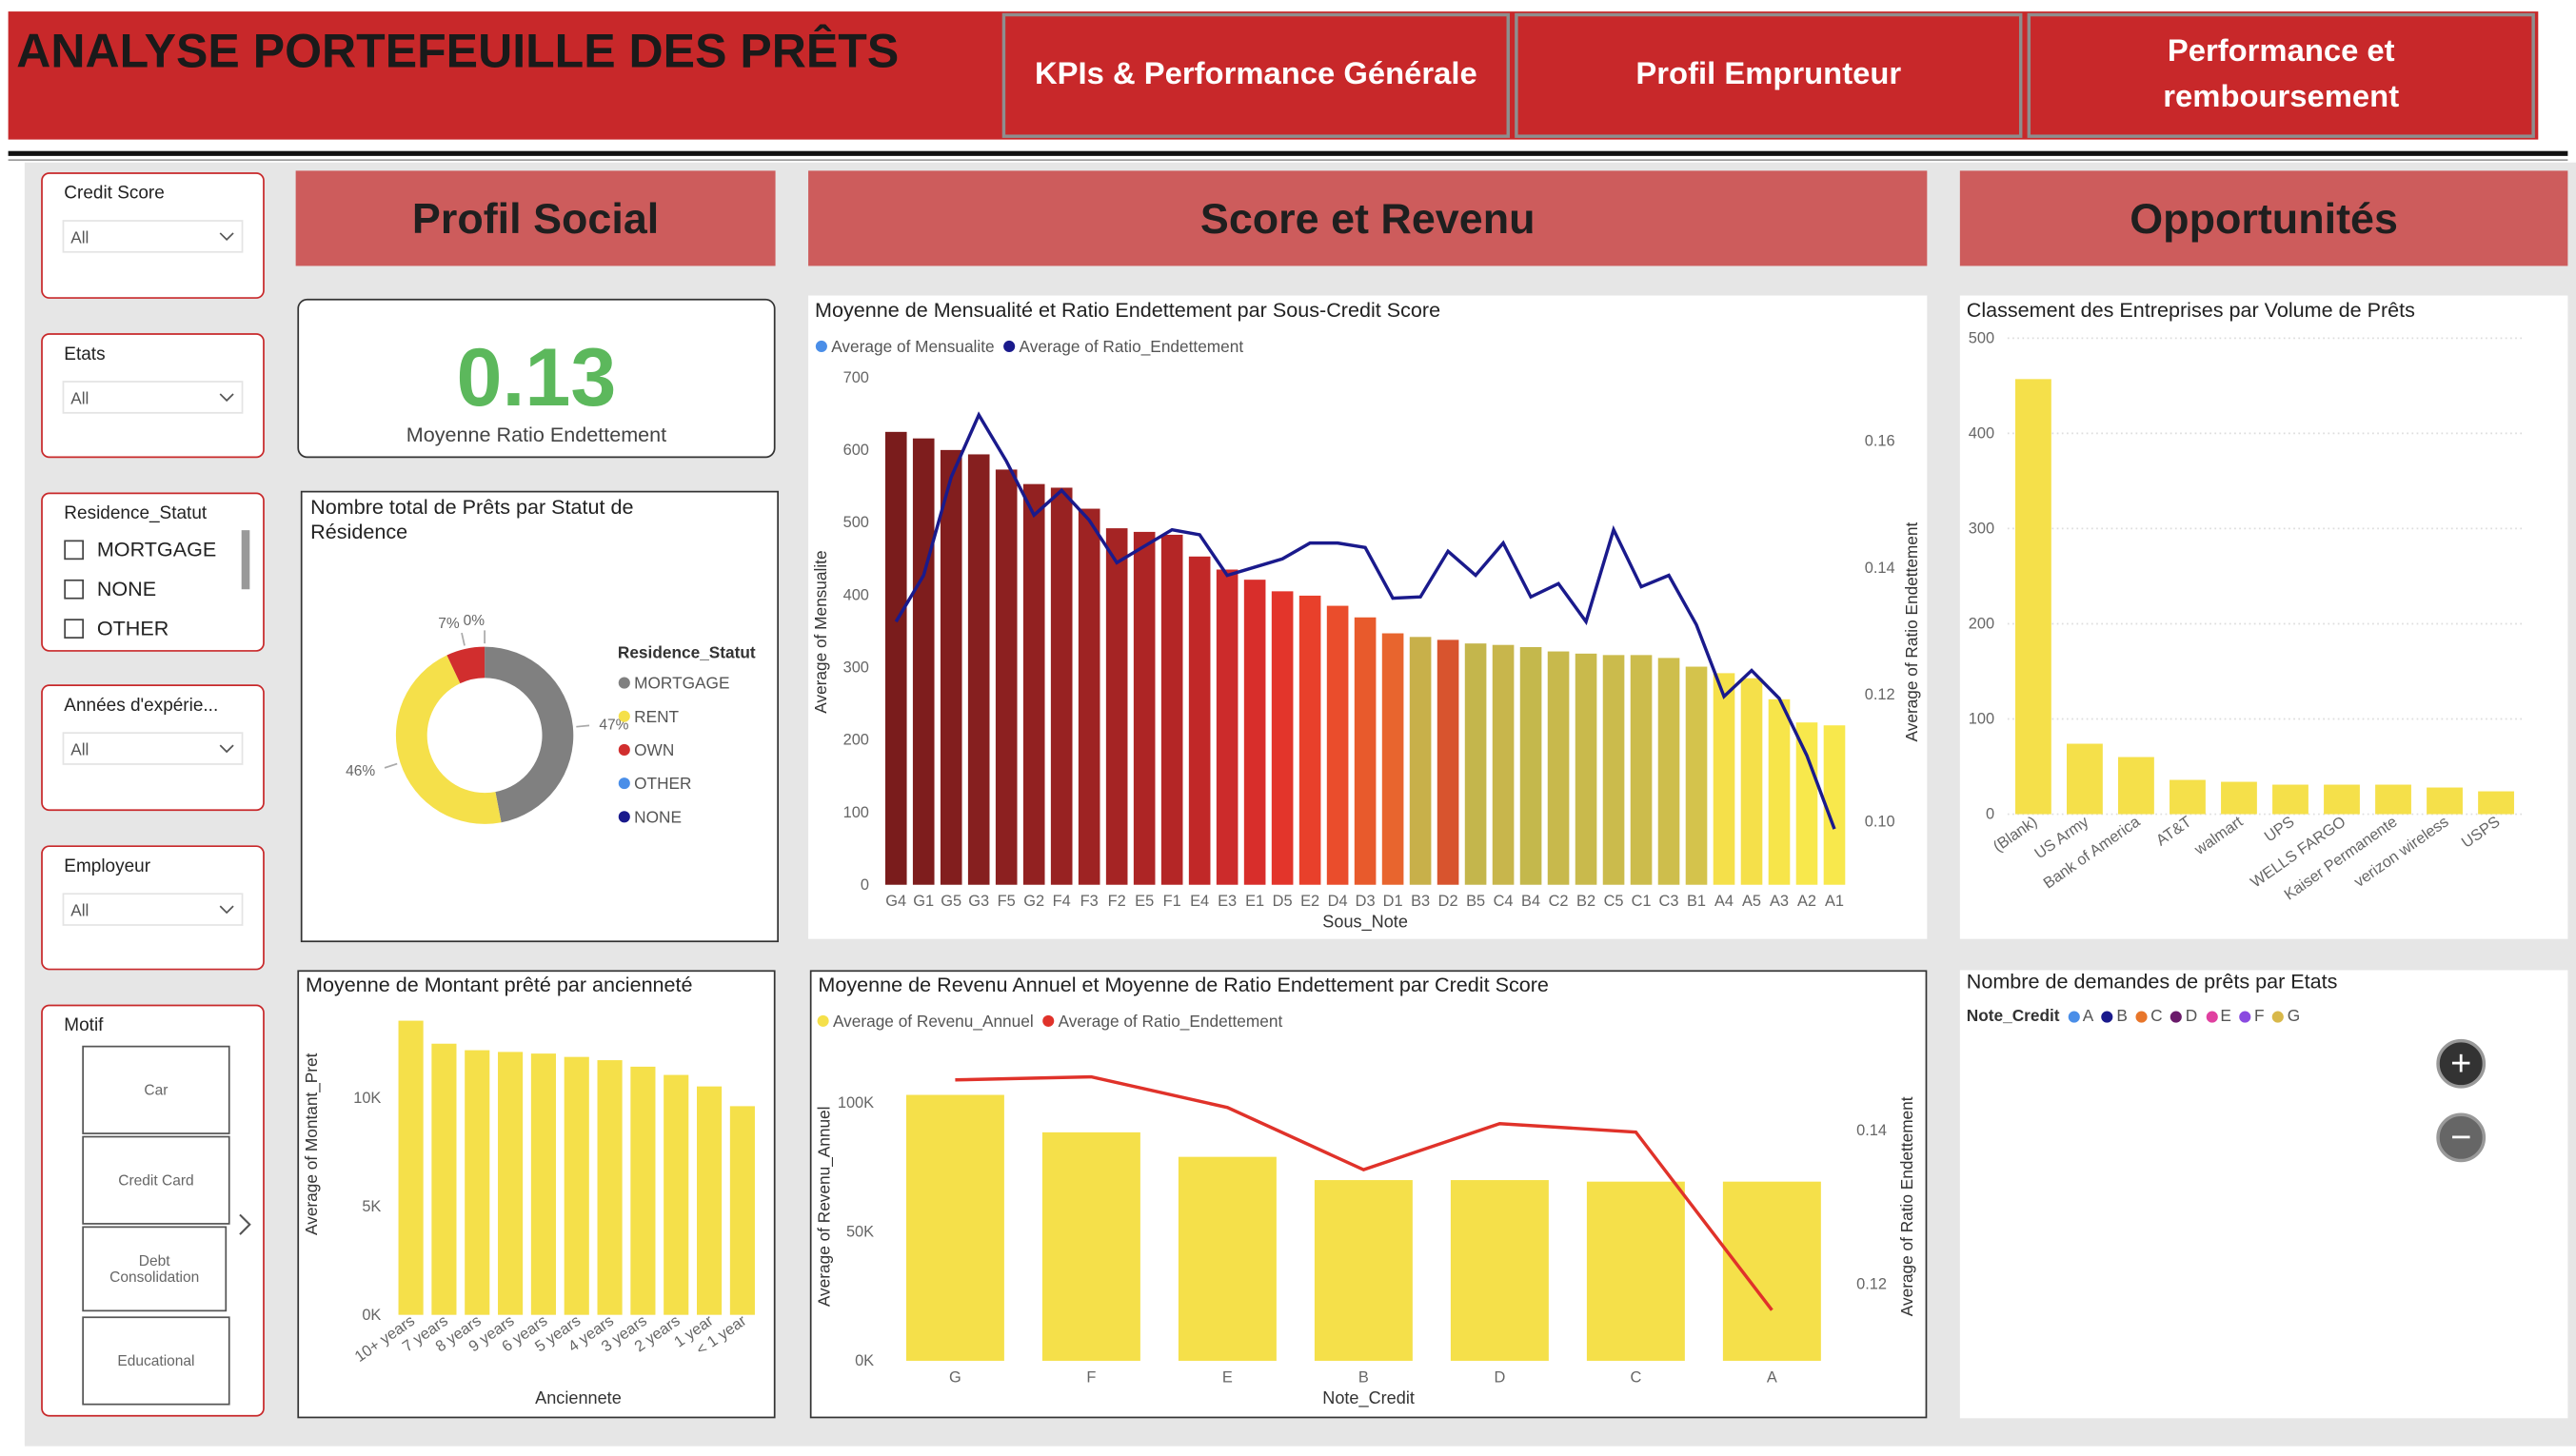 Image resolution: width=2576 pixels, height=1456 pixels. I want to click on legend-label: NONE, so click(658, 816).